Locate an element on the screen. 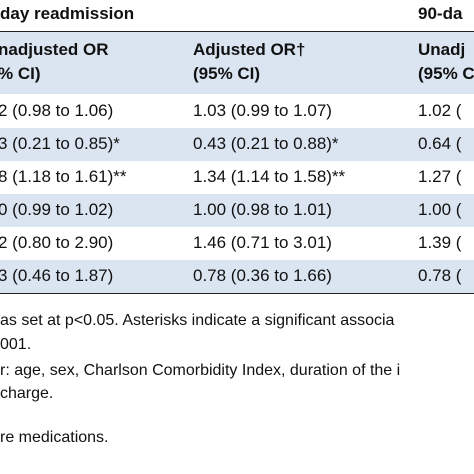 This screenshot has width=474, height=474. table-cell: 0 (0.99 to 1.02) is located at coordinates (57, 209).